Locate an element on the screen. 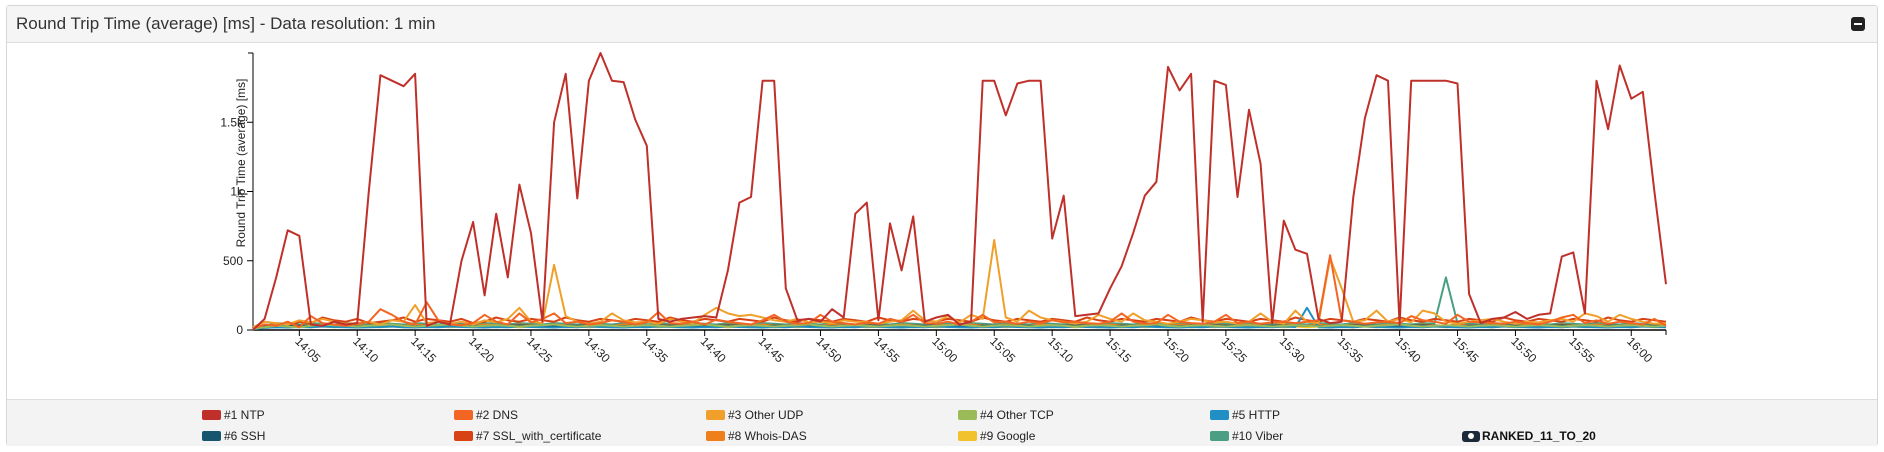 The width and height of the screenshot is (1884, 452). x-tick-label: 14:35 is located at coordinates (655, 349).